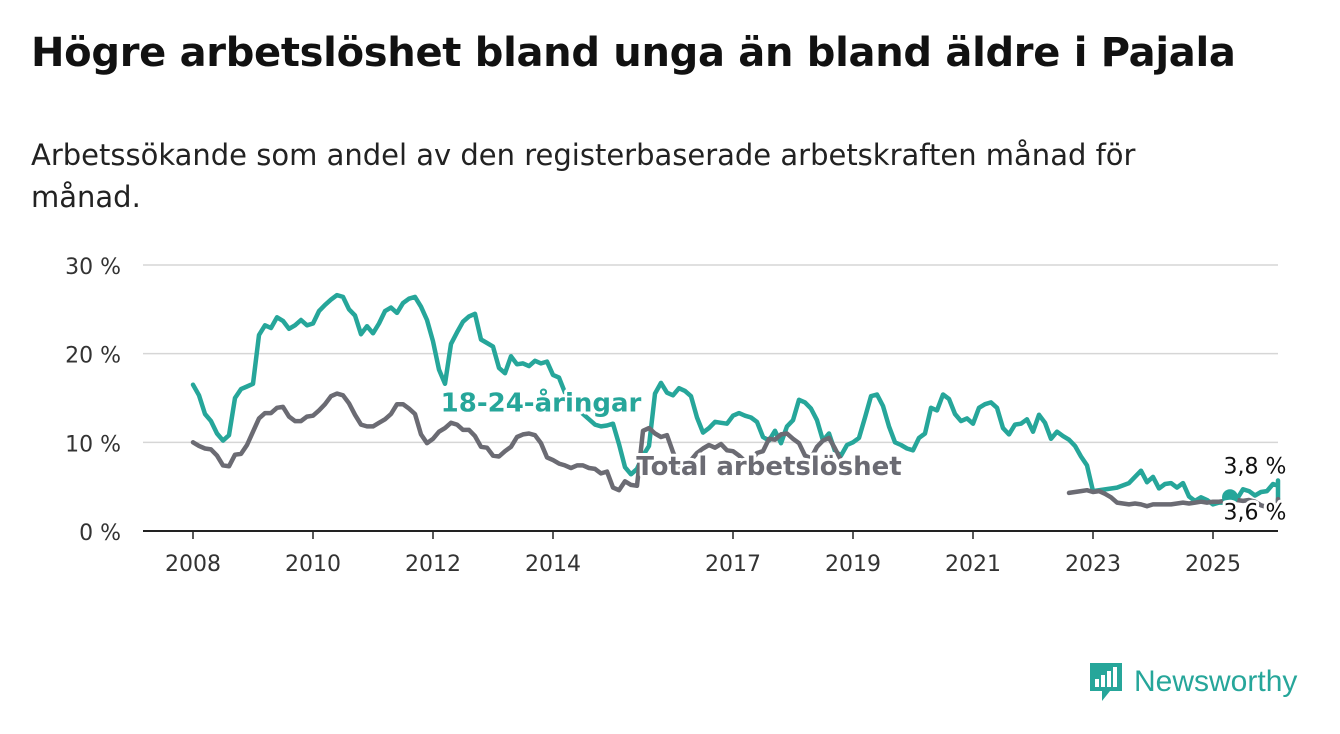  I want to click on brand-name: Newsworthy, so click(1216, 681).